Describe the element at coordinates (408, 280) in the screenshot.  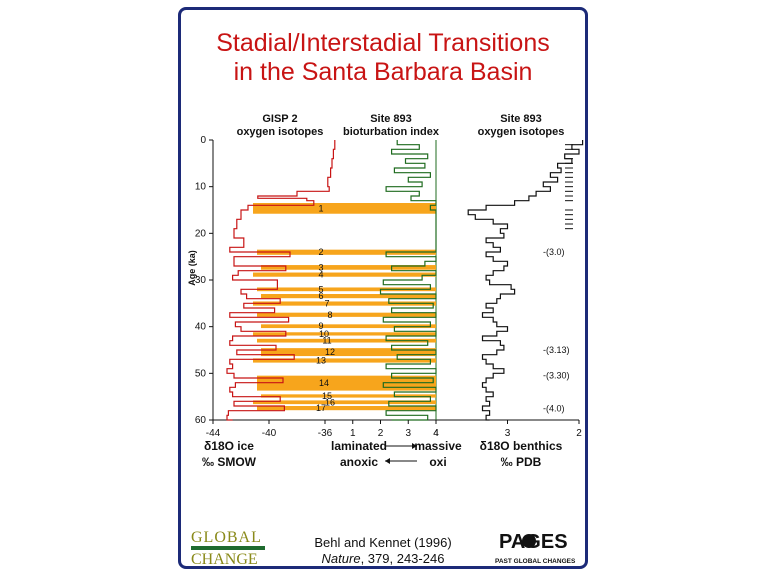
I see `bio-series-line` at that location.